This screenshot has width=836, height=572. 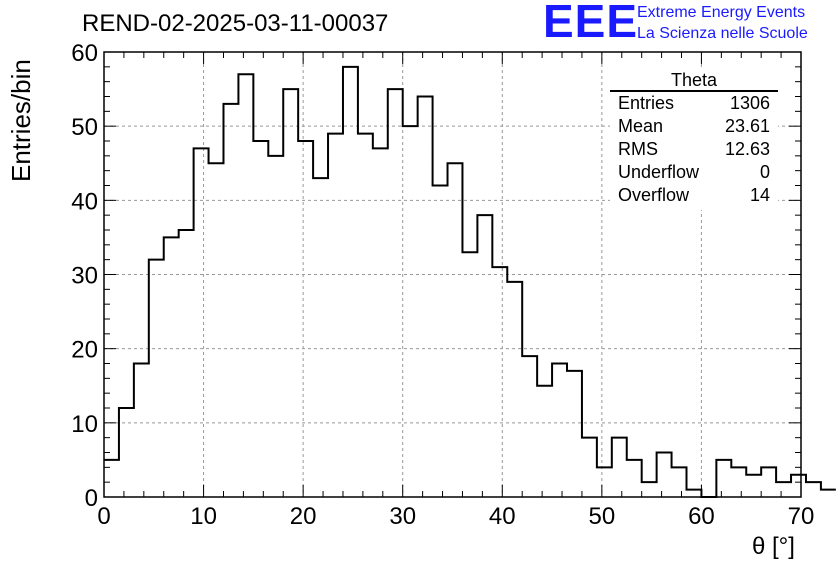 I want to click on eee-logo: EEE, so click(x=591, y=23).